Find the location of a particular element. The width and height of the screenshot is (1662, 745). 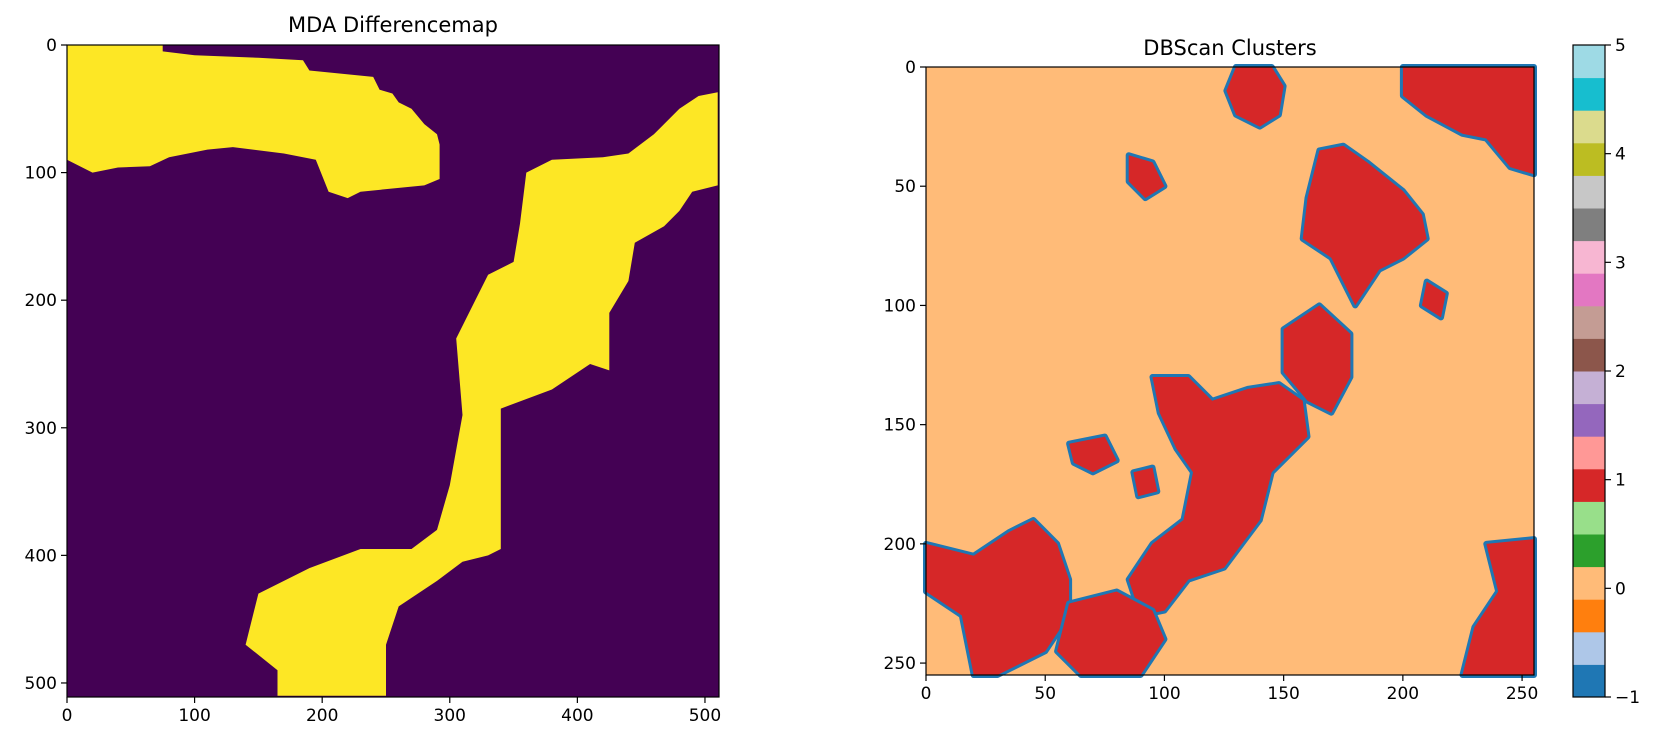

colorbar-tick-label: 0 is located at coordinates (1620, 589).